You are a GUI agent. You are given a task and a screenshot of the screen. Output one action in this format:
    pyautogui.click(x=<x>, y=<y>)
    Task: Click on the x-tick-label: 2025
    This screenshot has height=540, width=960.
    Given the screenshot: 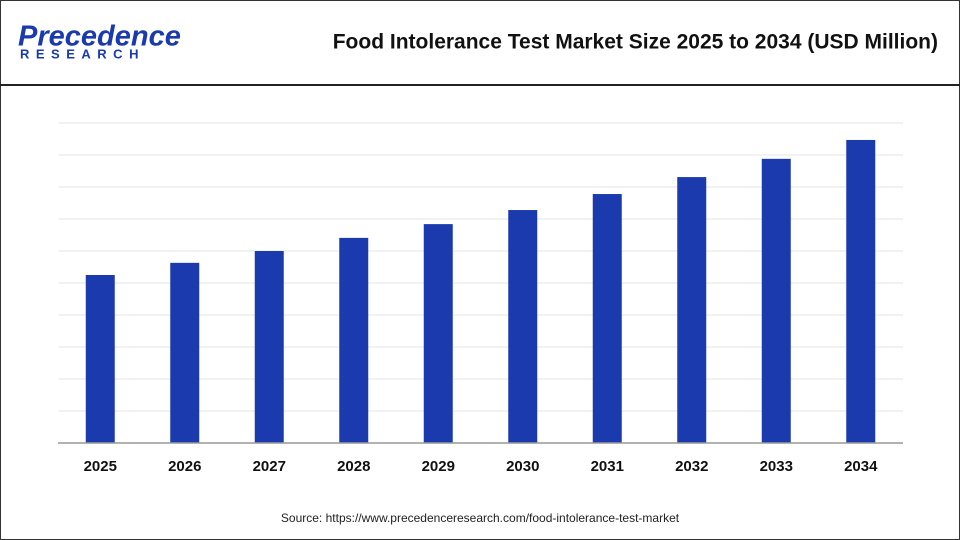 What is the action you would take?
    pyautogui.click(x=100, y=466)
    